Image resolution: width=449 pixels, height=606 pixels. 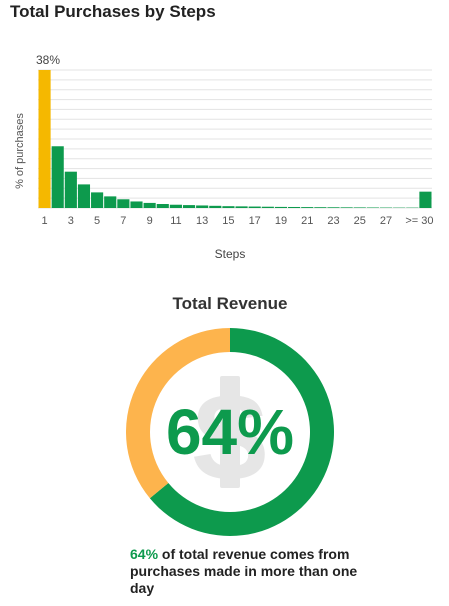 What do you see at coordinates (150, 221) in the screenshot?
I see `x-tick-label: 9` at bounding box center [150, 221].